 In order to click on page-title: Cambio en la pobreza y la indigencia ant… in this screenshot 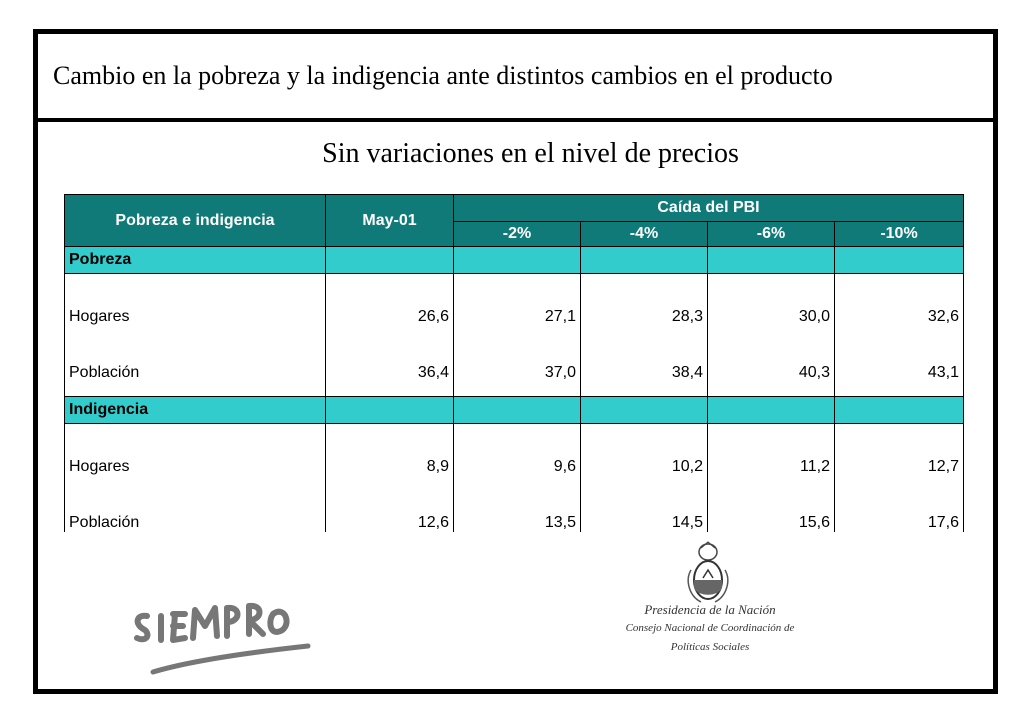, I will do `click(443, 75)`.